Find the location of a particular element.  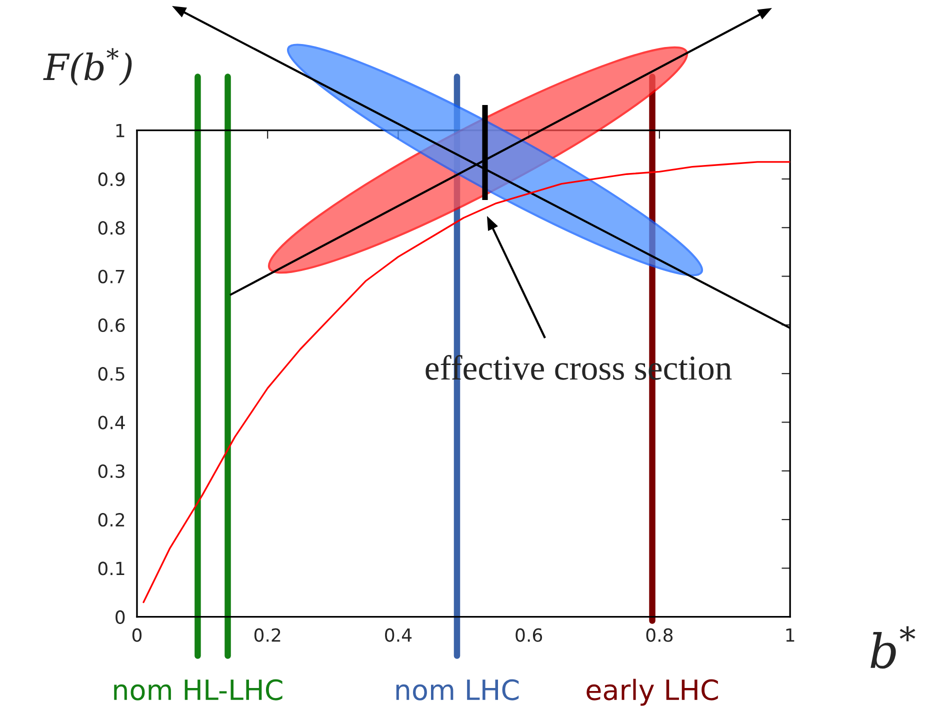

y-tick-label: 0.3 is located at coordinates (111, 471).